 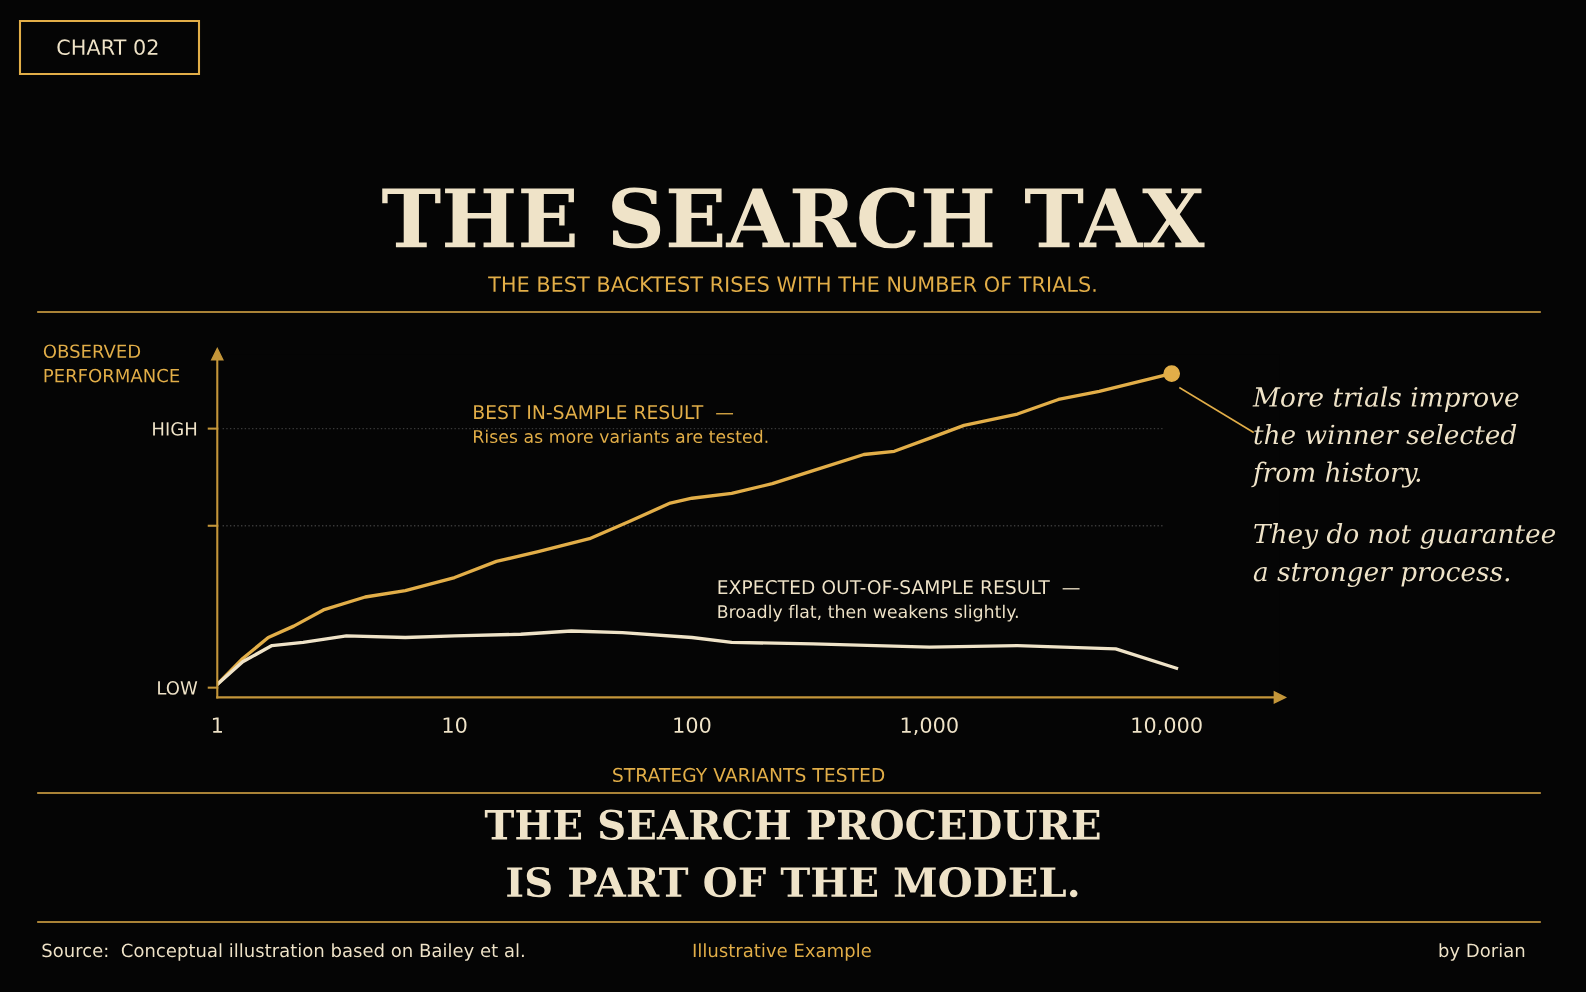 What do you see at coordinates (107, 47) in the screenshot?
I see `caption: CHART 02` at bounding box center [107, 47].